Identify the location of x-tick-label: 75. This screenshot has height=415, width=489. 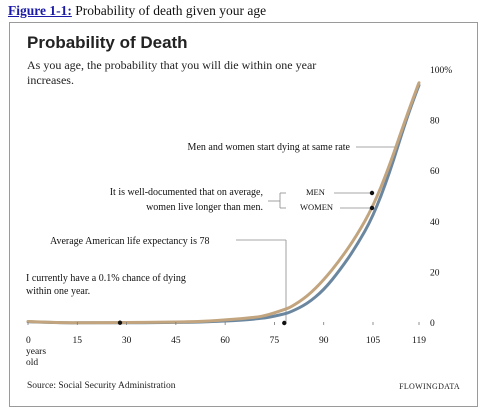
(275, 341).